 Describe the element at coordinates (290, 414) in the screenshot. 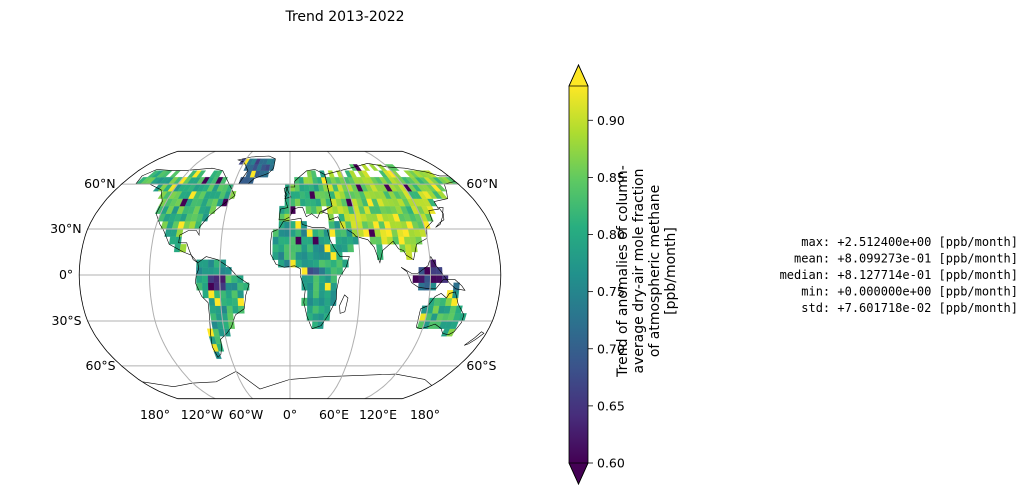

I see `lon-tick-label: 0°` at that location.